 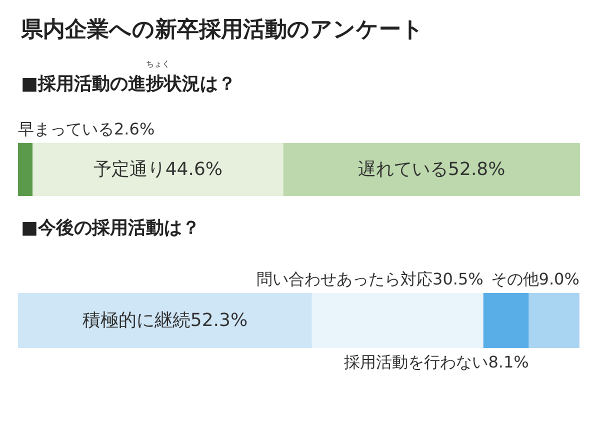 What do you see at coordinates (158, 64) in the screenshot?
I see `text: ちょく` at bounding box center [158, 64].